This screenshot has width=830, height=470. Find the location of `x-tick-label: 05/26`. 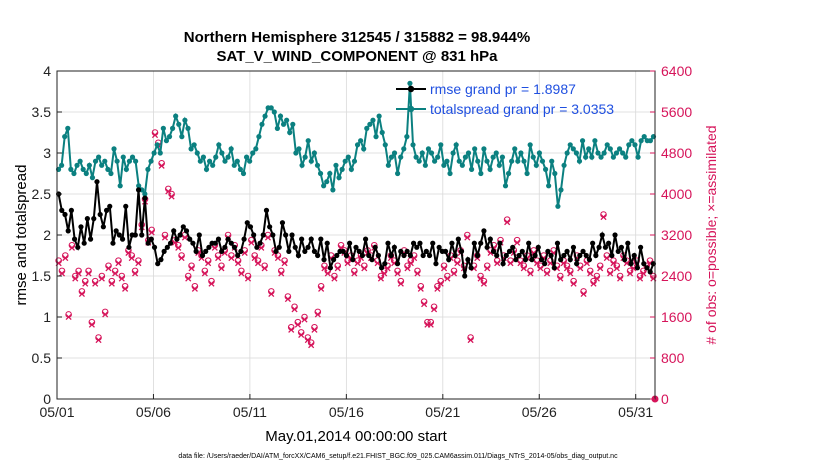

x-tick-label: 05/26 is located at coordinates (539, 412).